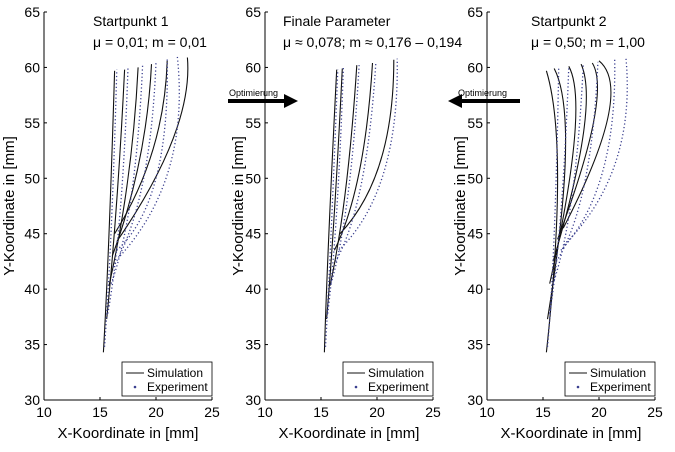 The width and height of the screenshot is (675, 452). I want to click on panel-title: Startpunkt 1, so click(131, 21).